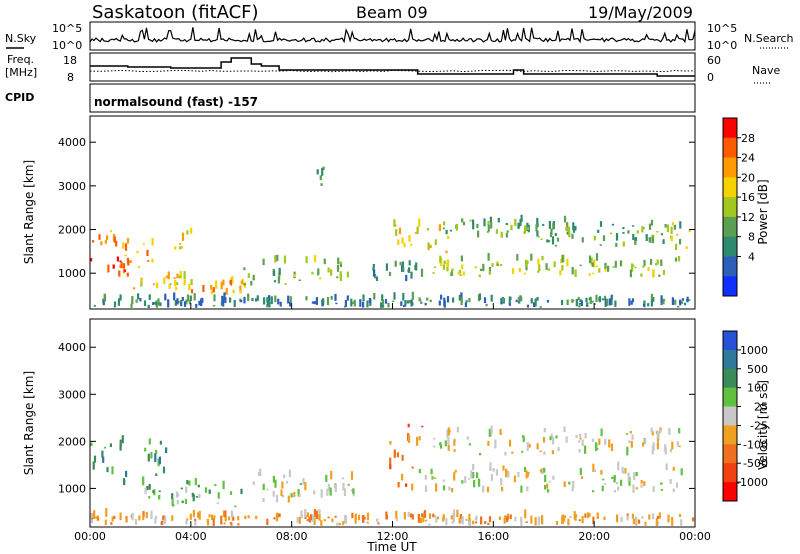  I want to click on colorbar-tick-label: 25, so click(761, 407).